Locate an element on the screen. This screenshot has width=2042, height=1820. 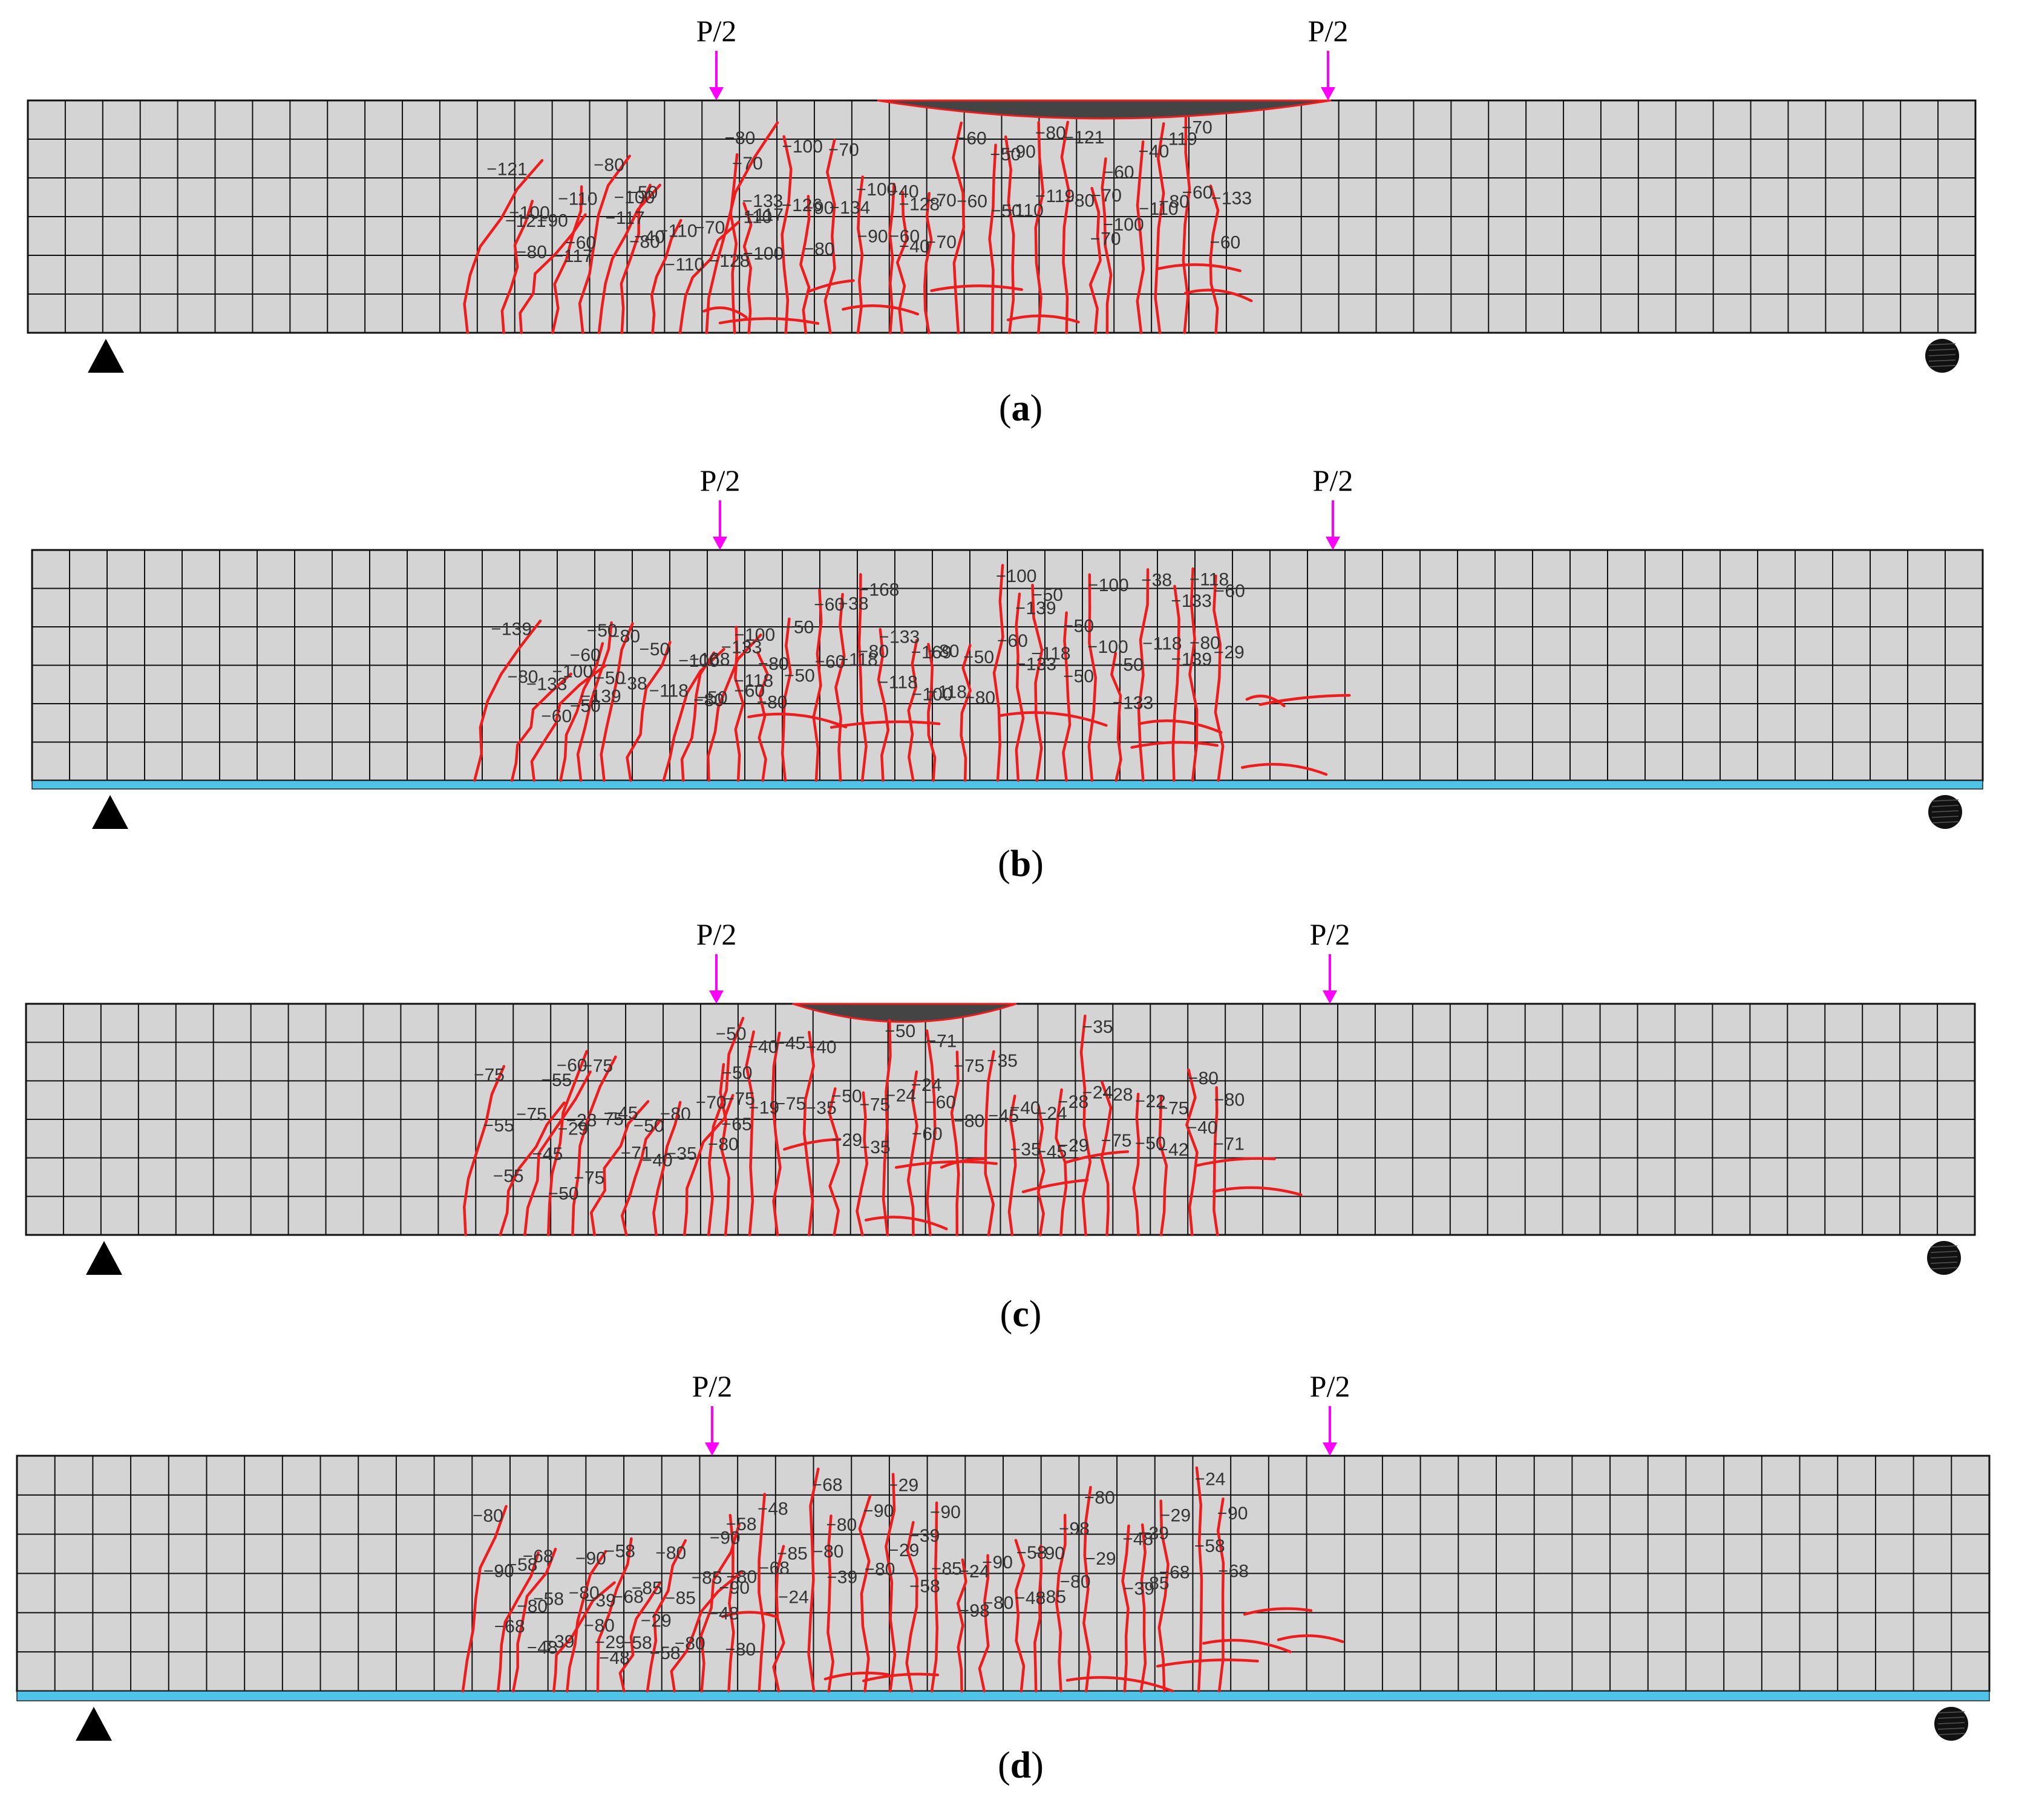
roller-support is located at coordinates (1951, 1724).